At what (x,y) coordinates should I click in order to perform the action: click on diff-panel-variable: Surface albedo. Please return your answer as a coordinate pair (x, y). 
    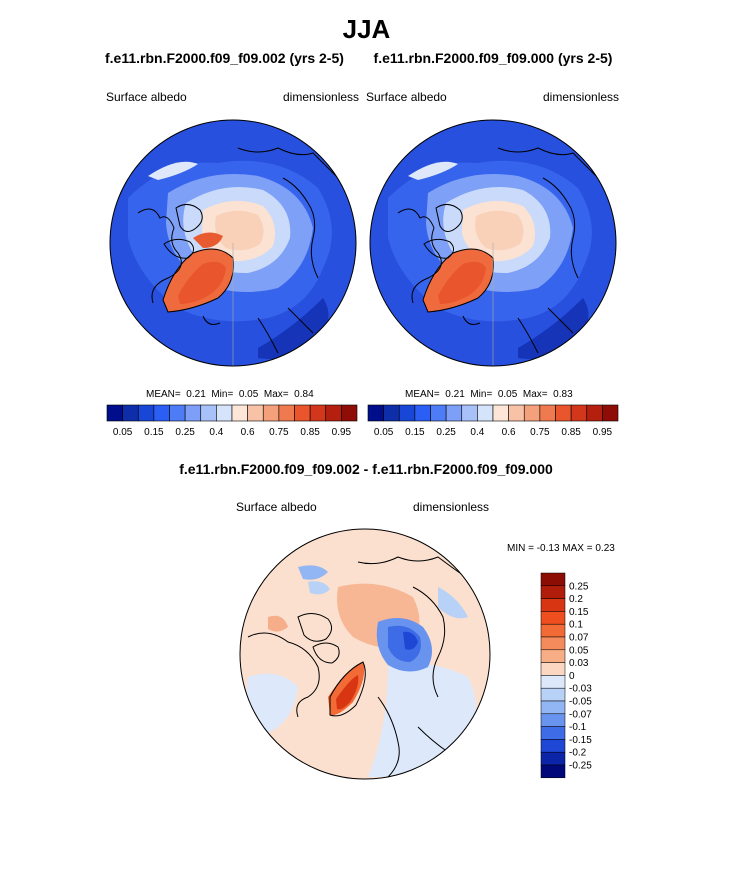
    Looking at the image, I should click on (276, 507).